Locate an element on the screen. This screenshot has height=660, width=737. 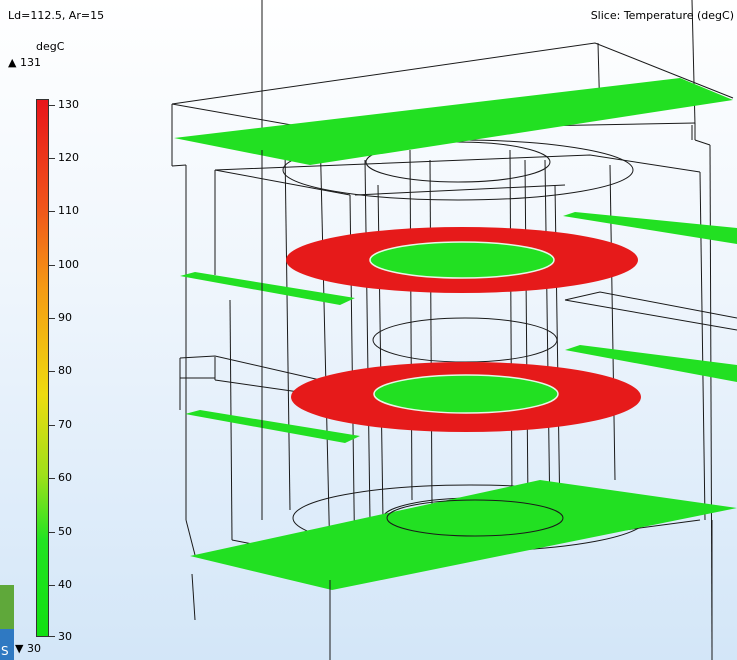
triangle-up-icon: ▲ is located at coordinates (12, 62).